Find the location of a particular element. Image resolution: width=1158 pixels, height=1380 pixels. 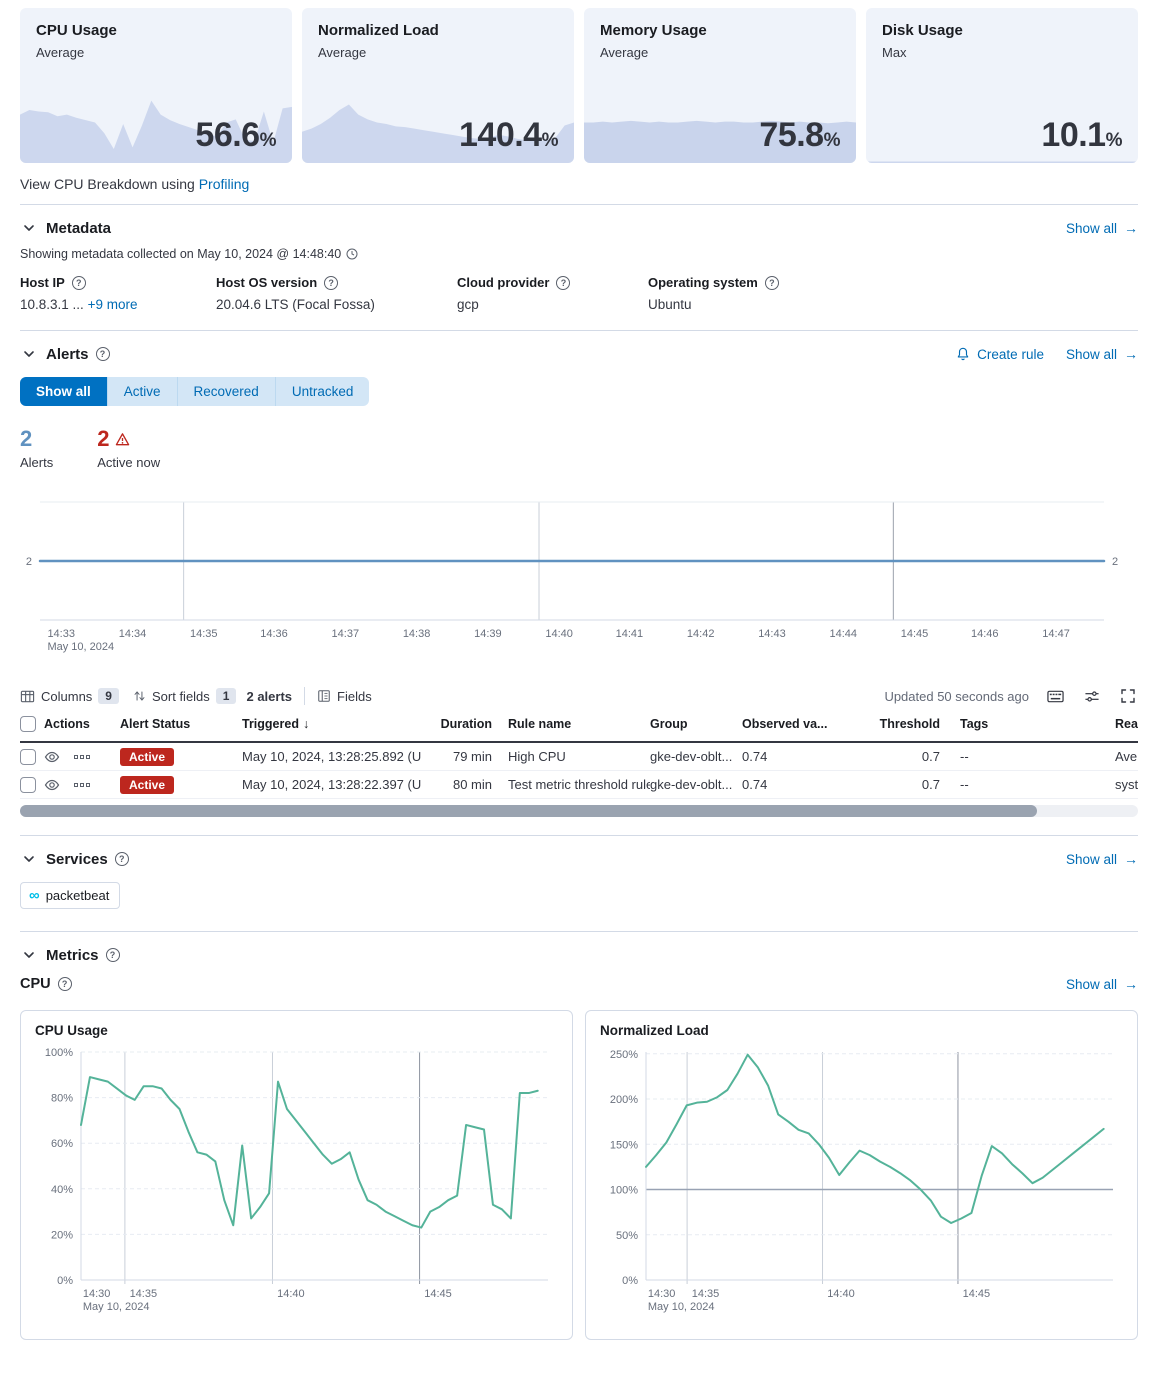

col-header-alert-status: Alert Status is located at coordinates (155, 724).